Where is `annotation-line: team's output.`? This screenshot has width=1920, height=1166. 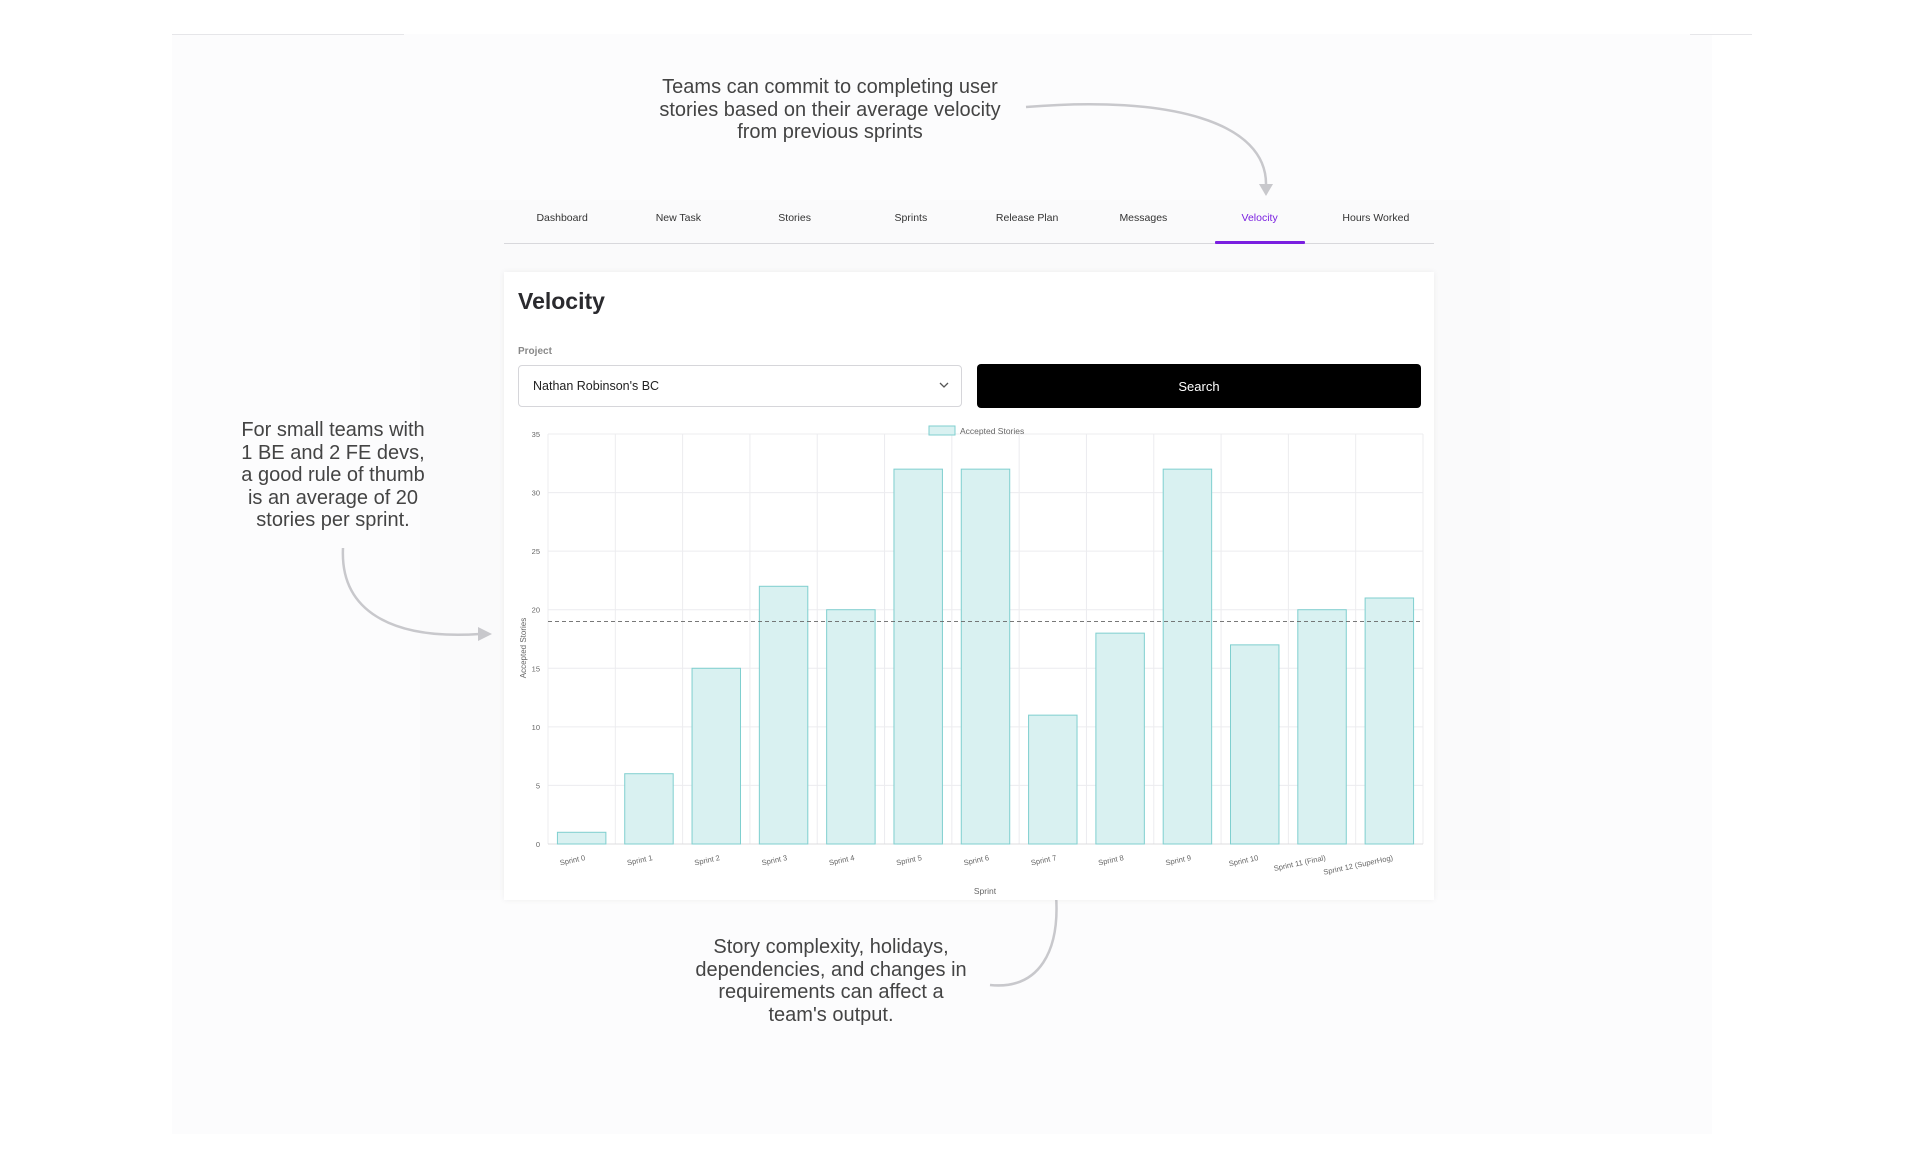 annotation-line: team's output. is located at coordinates (831, 1014).